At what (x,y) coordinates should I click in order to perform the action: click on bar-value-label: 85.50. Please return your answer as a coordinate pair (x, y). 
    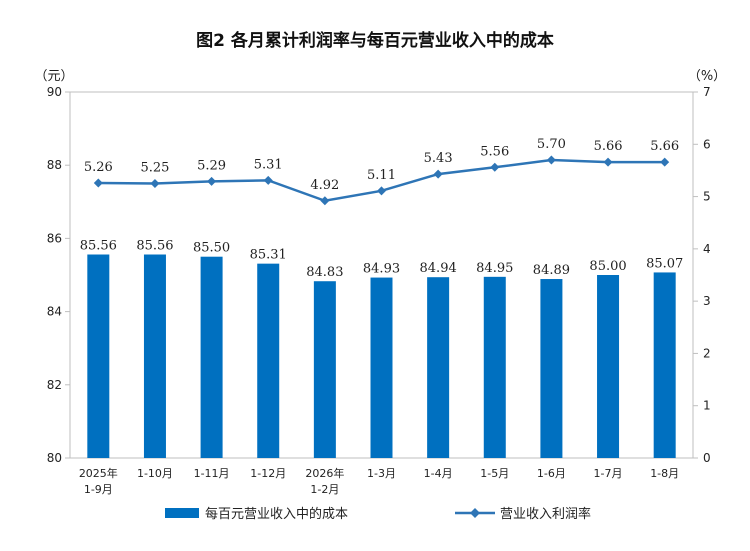
    Looking at the image, I should click on (211, 248).